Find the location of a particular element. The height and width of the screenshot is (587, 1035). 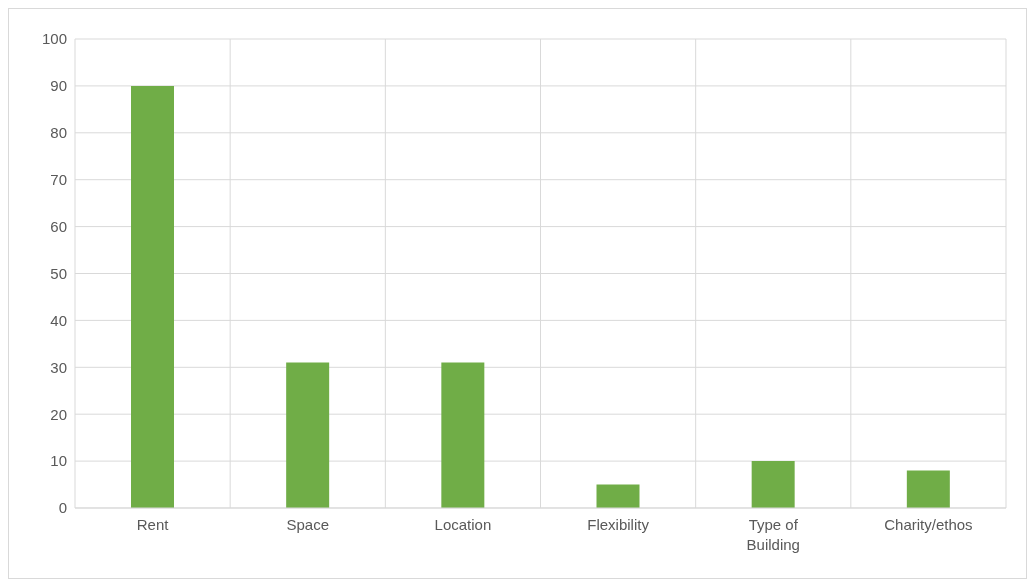

y-tick-label: 0 is located at coordinates (62, 508).